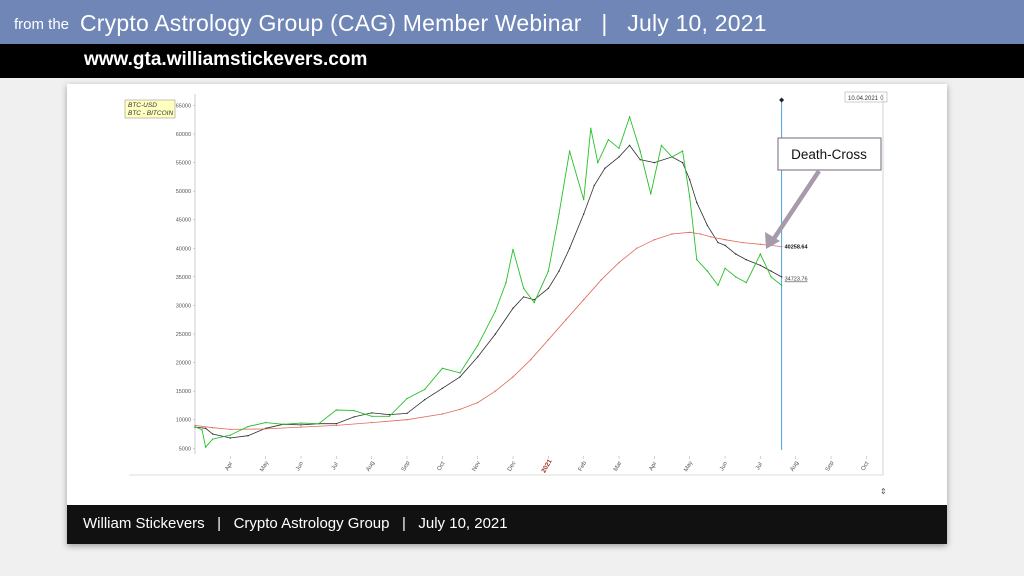  I want to click on cursor-handle-icon, so click(782, 100).